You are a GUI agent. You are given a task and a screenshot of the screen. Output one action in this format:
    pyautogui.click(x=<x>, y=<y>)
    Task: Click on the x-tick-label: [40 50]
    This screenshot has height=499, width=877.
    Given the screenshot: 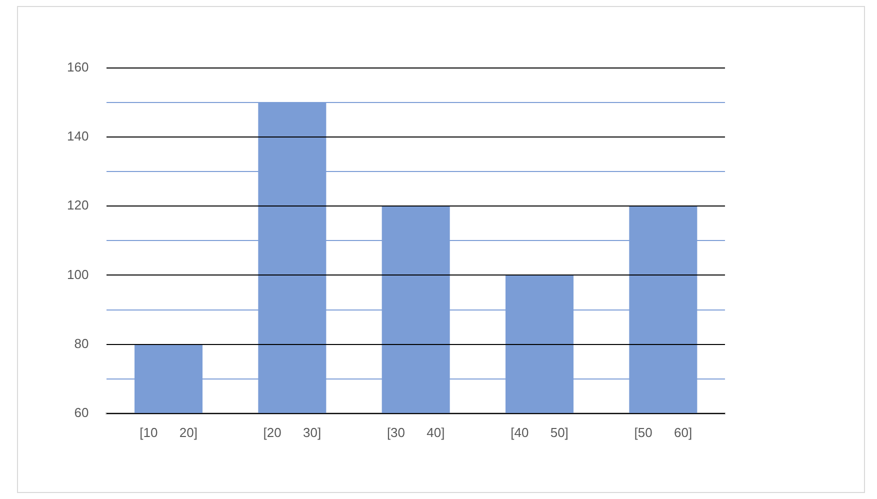 What is the action you would take?
    pyautogui.click(x=539, y=432)
    